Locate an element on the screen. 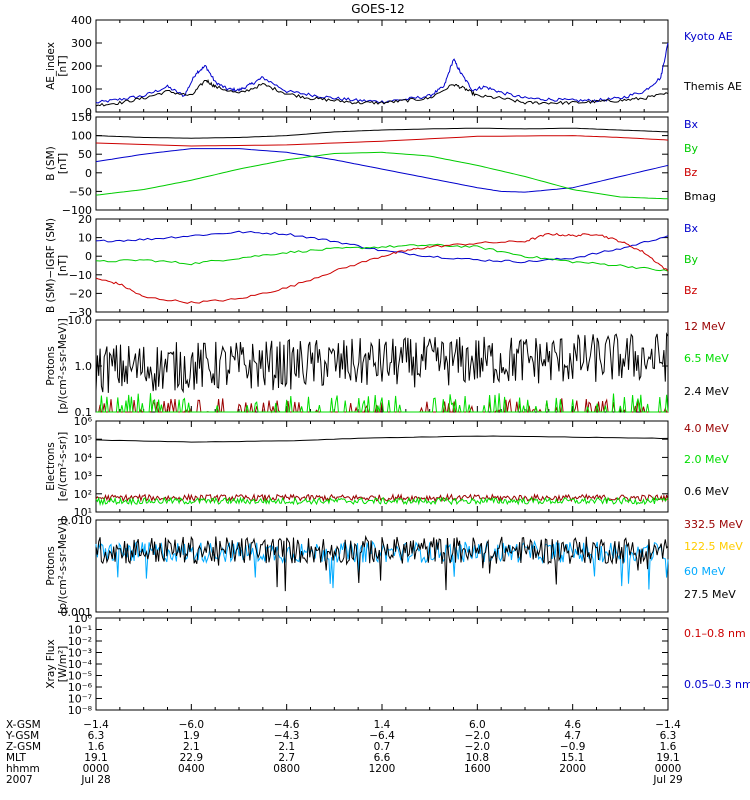 This screenshot has height=800, width=750. y-tick-label: 0.001 is located at coordinates (77, 612).